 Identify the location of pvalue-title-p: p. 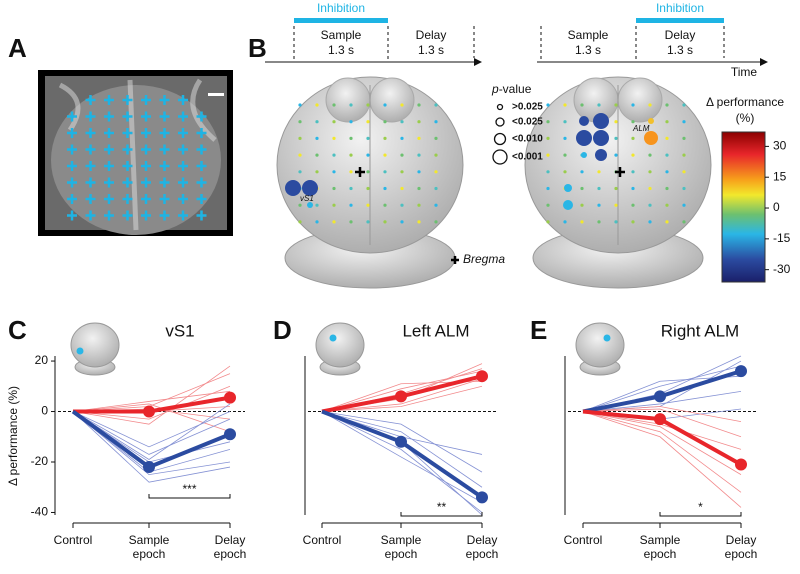
(495, 89).